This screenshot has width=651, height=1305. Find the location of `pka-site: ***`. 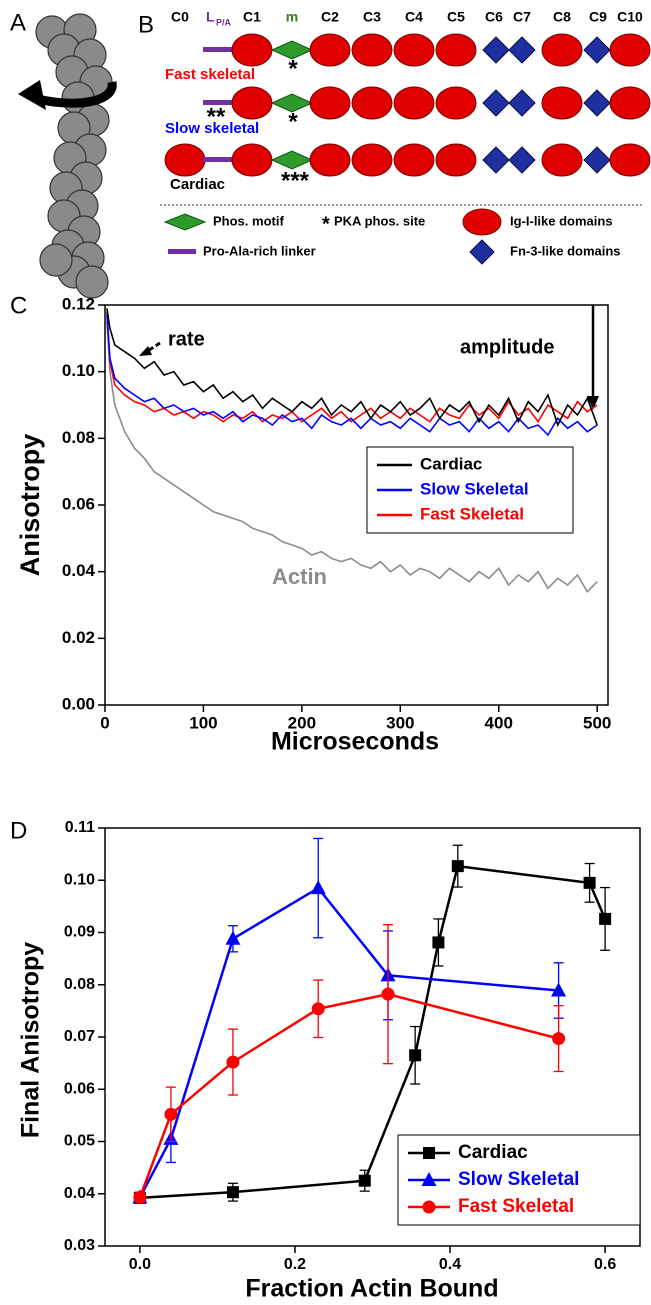

pka-site: *** is located at coordinates (295, 180).